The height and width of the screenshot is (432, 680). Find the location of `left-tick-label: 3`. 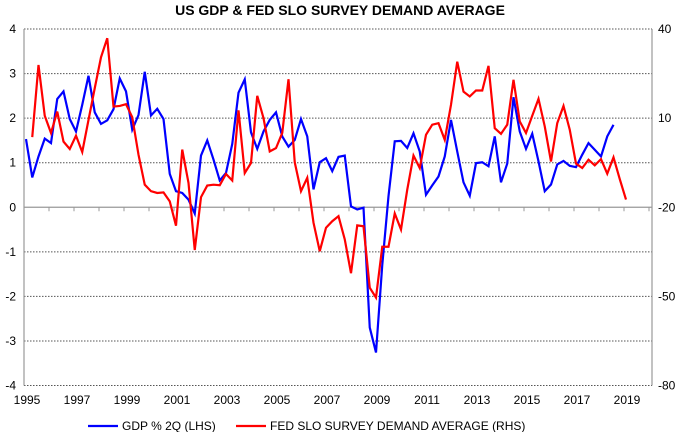

left-tick-label: 3 is located at coordinates (12, 74).